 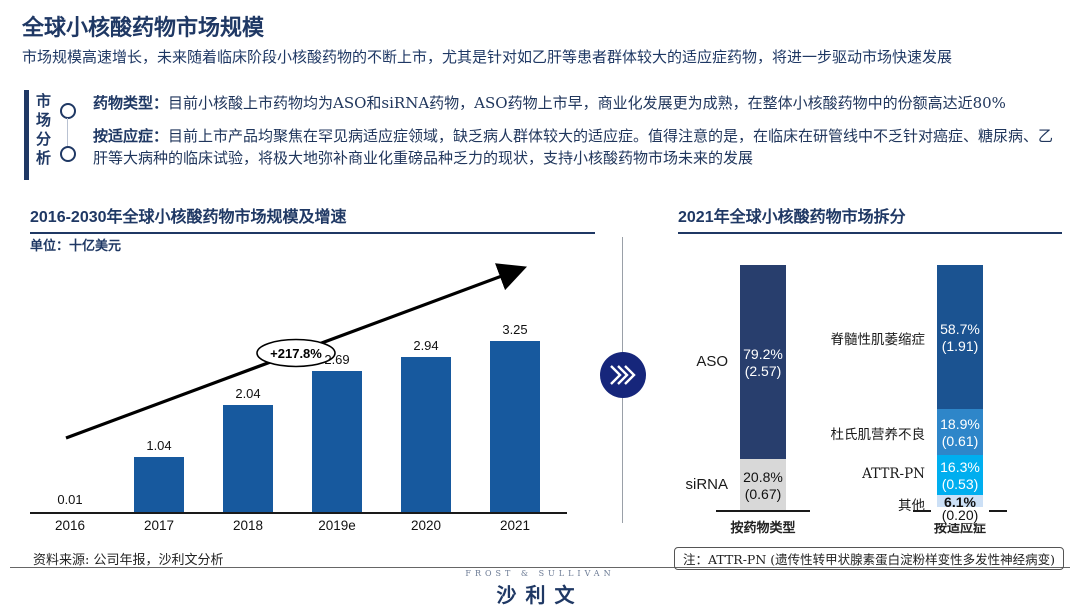 What do you see at coordinates (143, 28) in the screenshot?
I see `page-title: 全球小核酸药物市场规模` at bounding box center [143, 28].